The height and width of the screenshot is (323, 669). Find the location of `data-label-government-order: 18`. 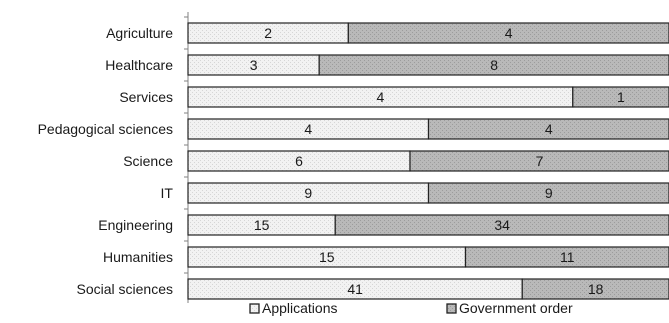

data-label-government-order: 18 is located at coordinates (596, 289).